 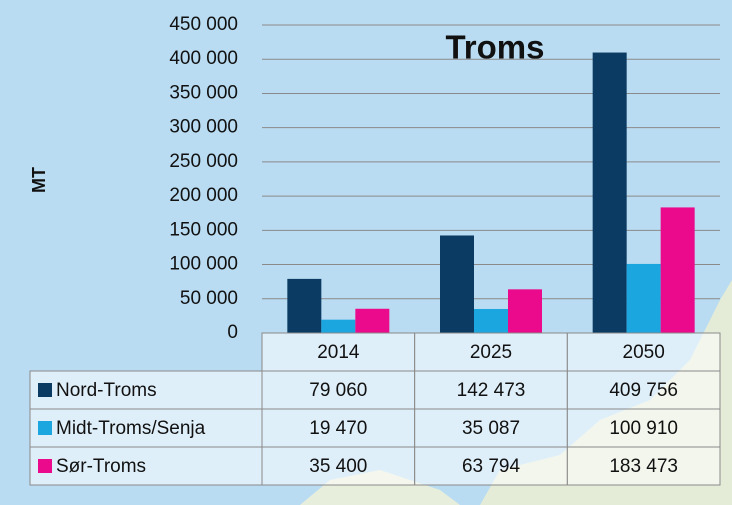 I want to click on table-value: 35 400, so click(x=338, y=466).